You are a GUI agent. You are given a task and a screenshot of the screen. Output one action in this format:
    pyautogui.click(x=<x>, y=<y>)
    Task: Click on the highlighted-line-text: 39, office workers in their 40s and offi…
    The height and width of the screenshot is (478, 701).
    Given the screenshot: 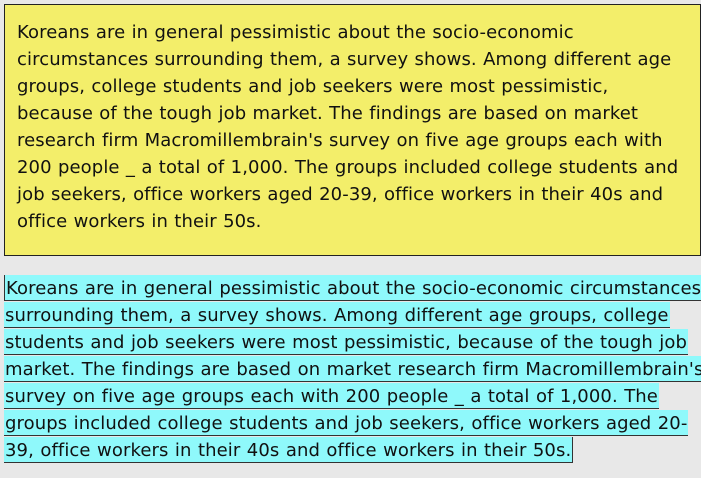 What is the action you would take?
    pyautogui.click(x=289, y=450)
    